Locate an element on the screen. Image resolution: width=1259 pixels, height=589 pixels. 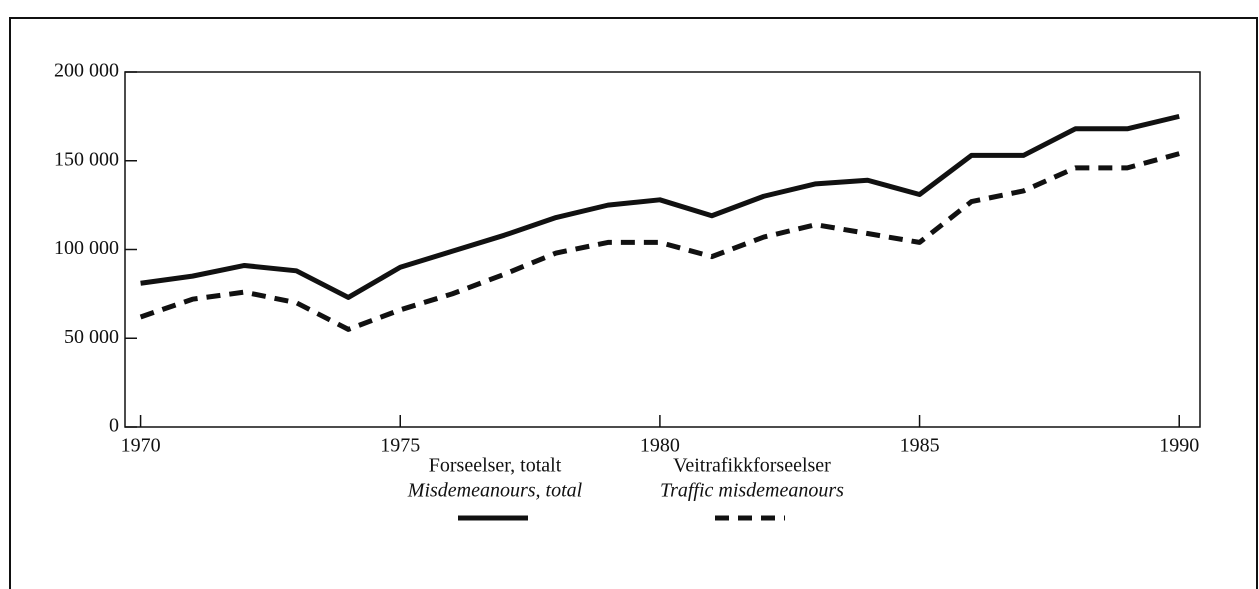
y-tick-label: 0 is located at coordinates (114, 426).